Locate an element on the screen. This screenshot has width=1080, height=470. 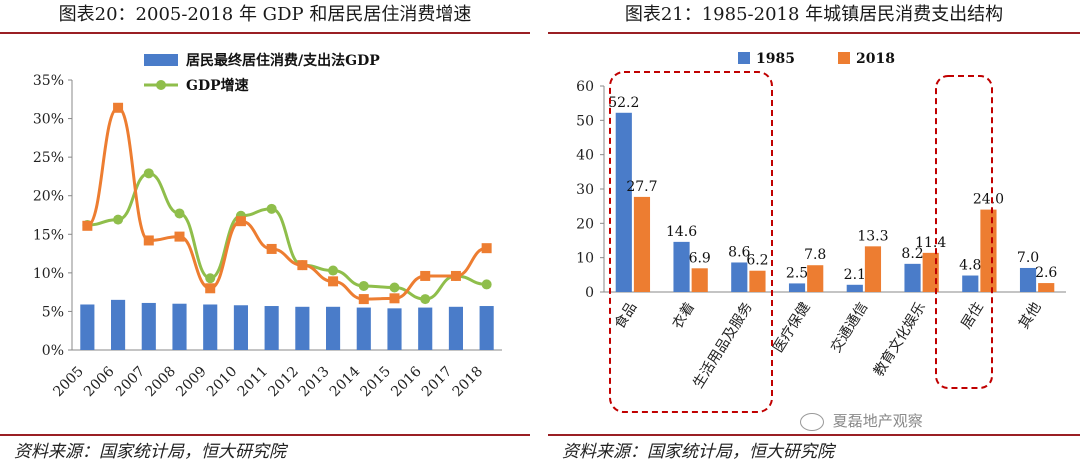
y-tick-label: 60 is located at coordinates (585, 87).